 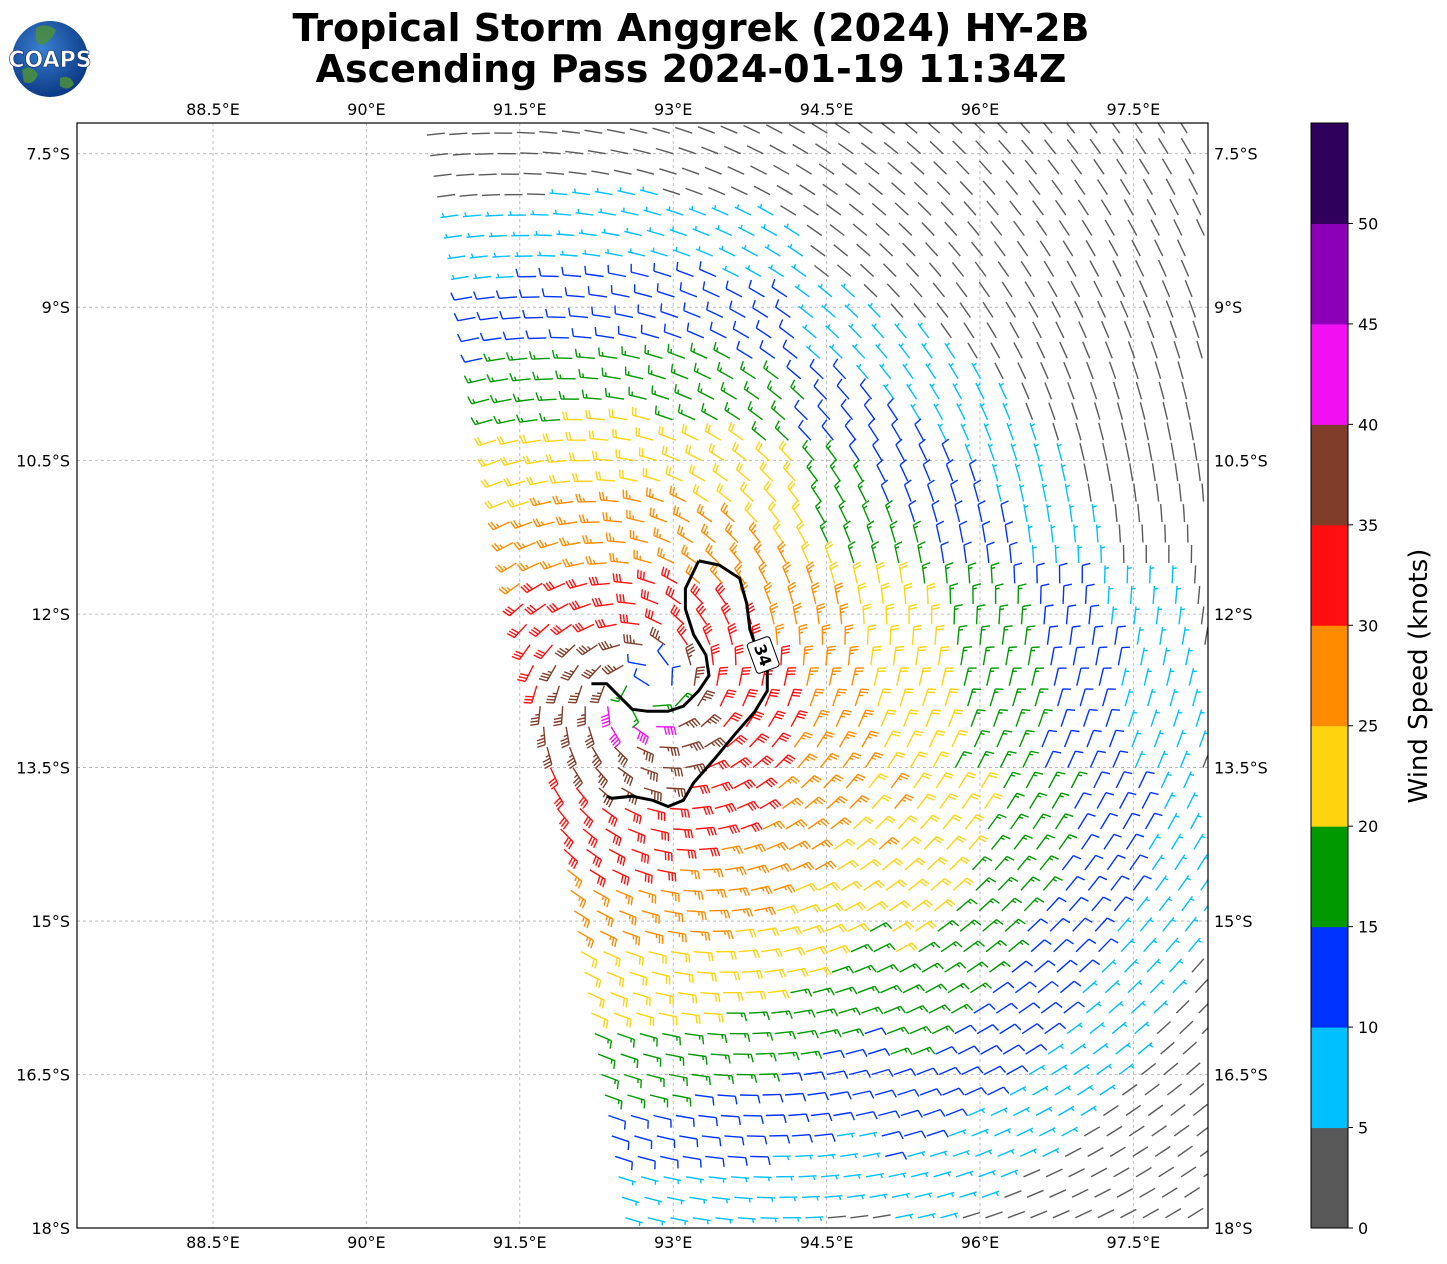 What do you see at coordinates (50, 1228) in the screenshot?
I see `y-tick-label-left: 18°S` at bounding box center [50, 1228].